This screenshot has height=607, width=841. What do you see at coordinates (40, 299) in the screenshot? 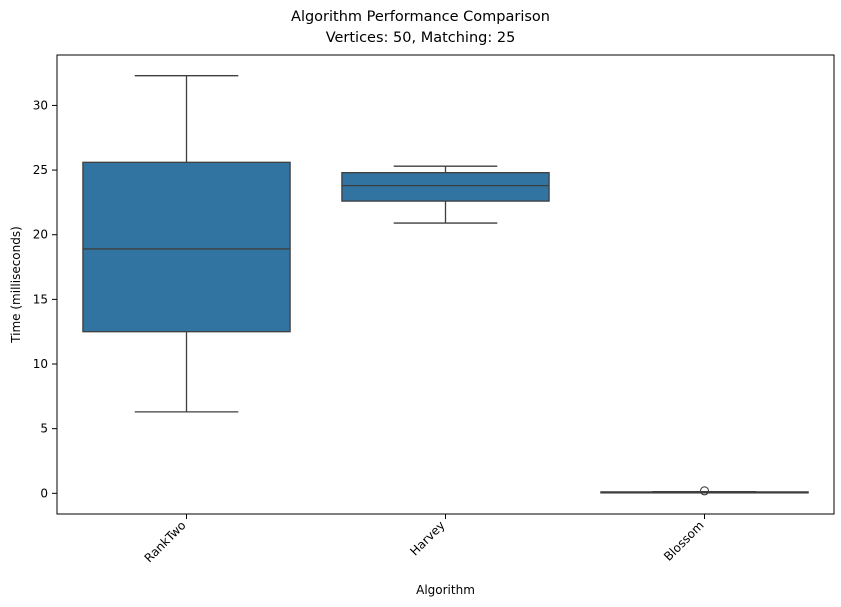
I see `y-tick-label: 15` at bounding box center [40, 299].